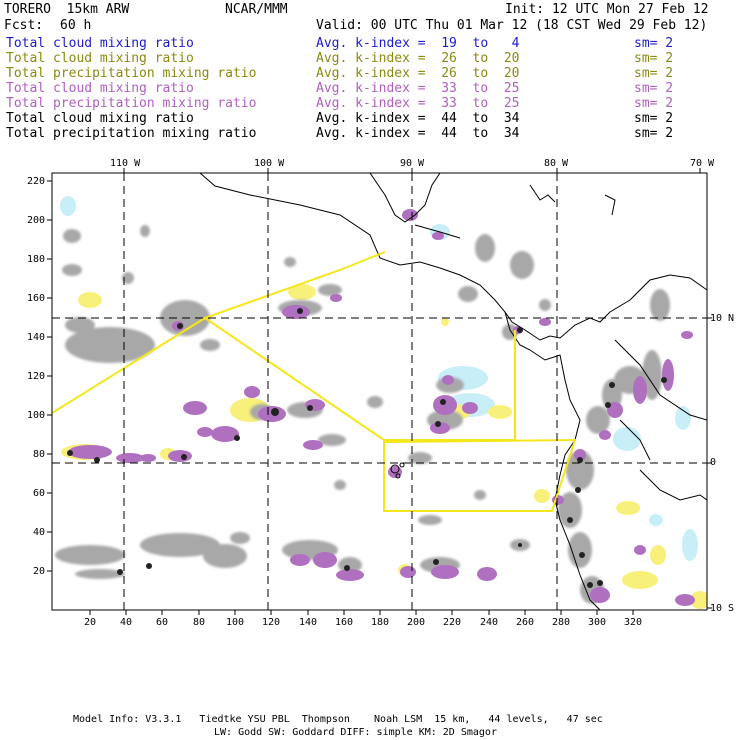 The height and width of the screenshot is (740, 740). What do you see at coordinates (126, 622) in the screenshot?
I see `x-tick-label: 40` at bounding box center [126, 622].